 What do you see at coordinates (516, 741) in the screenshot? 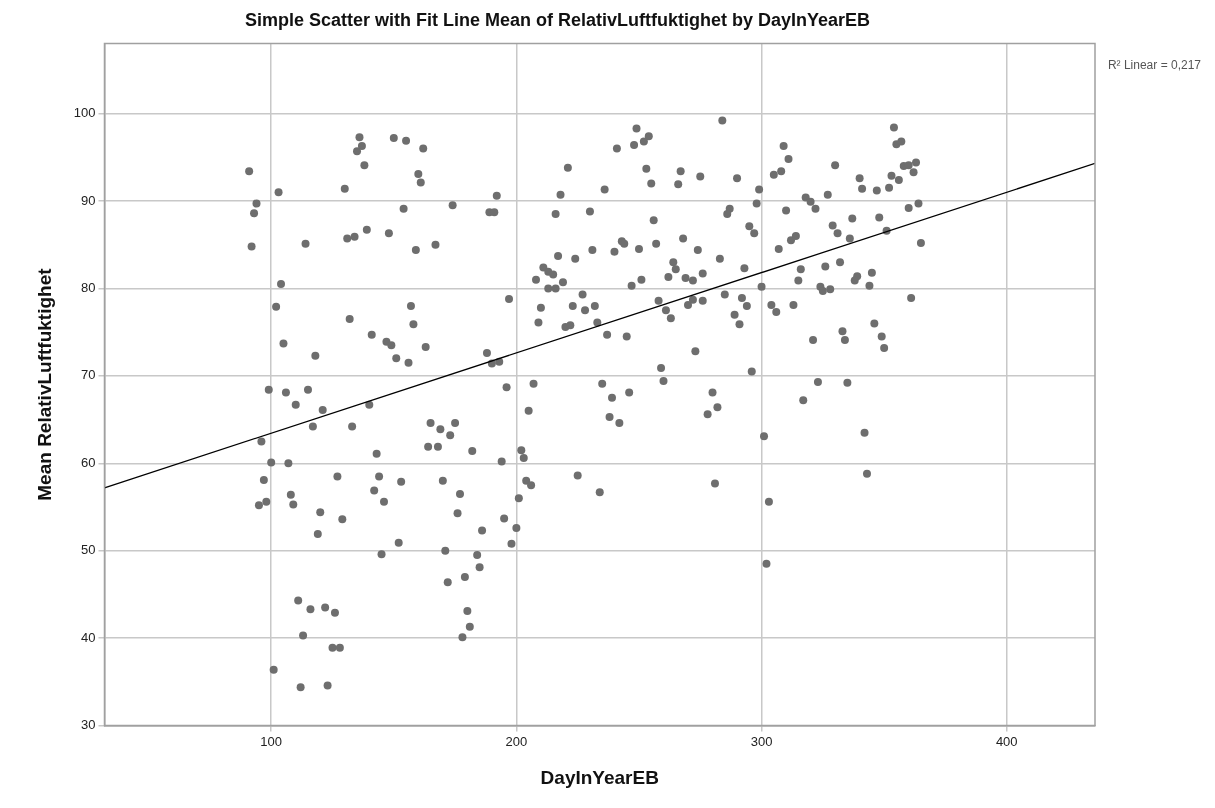
I see `x-tick-label: 200` at bounding box center [516, 741].